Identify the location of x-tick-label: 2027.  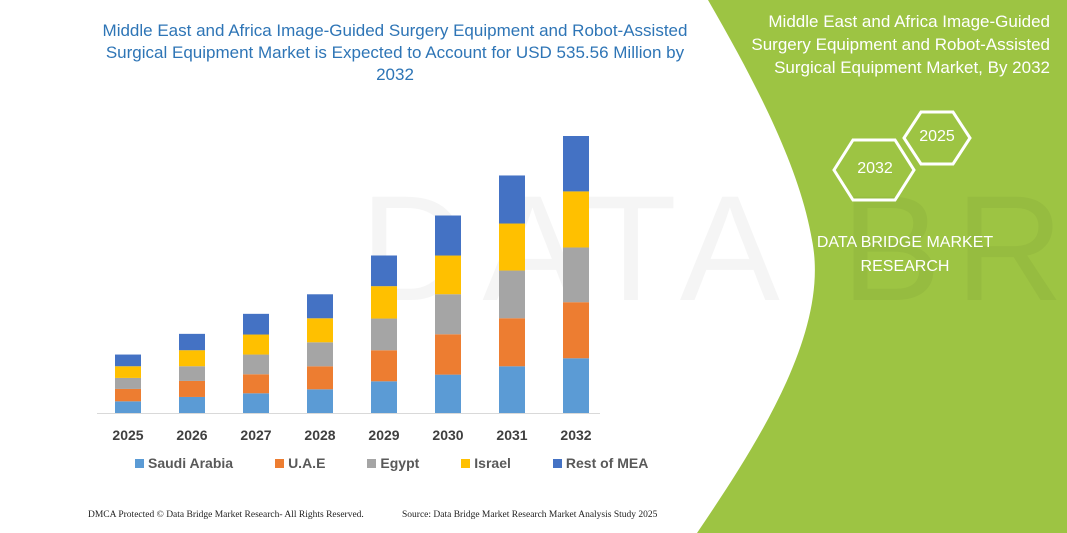
(255, 435).